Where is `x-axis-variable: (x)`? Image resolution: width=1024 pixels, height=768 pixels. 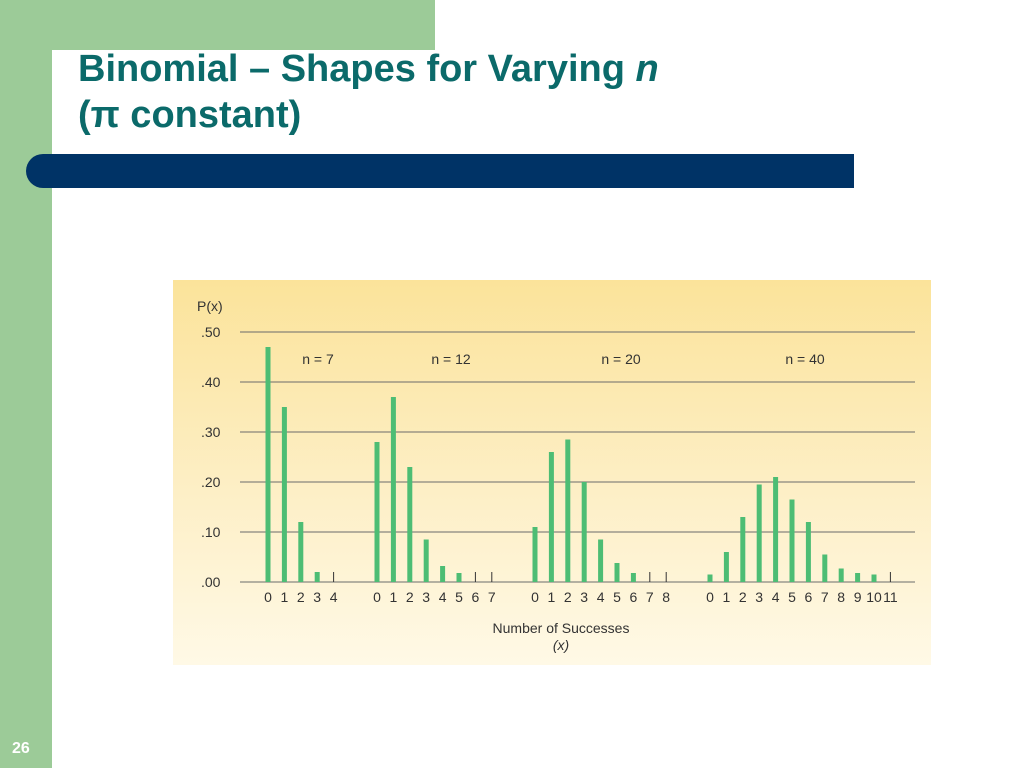 x-axis-variable: (x) is located at coordinates (561, 645).